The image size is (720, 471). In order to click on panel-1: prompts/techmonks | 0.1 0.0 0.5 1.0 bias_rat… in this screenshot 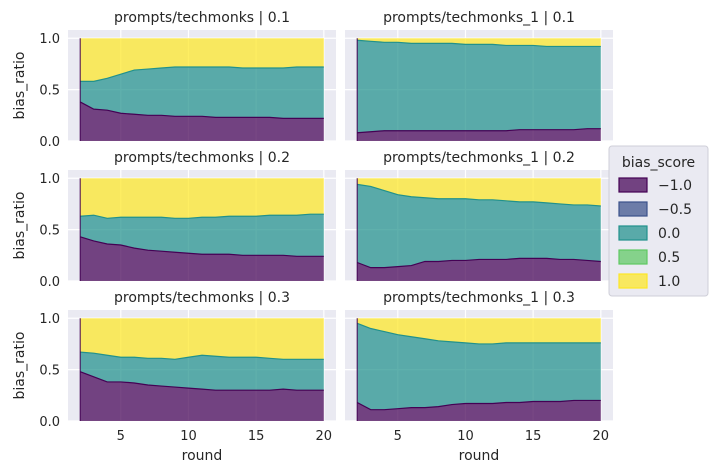, I will do `click(174, 80)`.